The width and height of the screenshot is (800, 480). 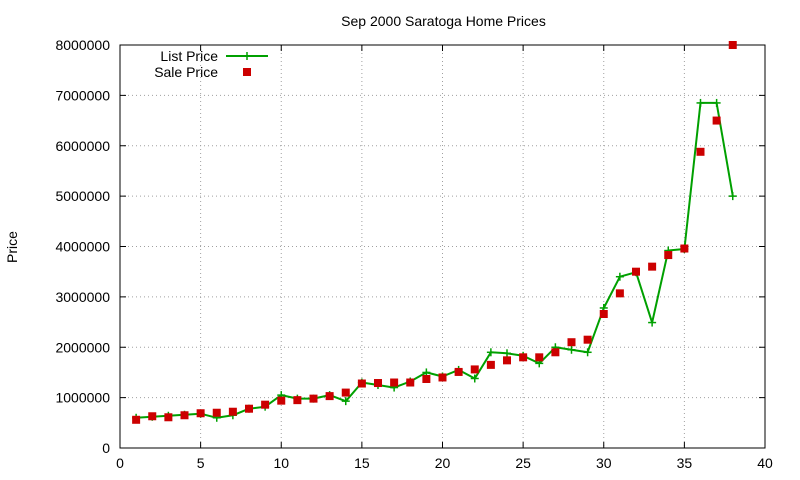 I want to click on x-tick-label: 25, so click(x=523, y=463).